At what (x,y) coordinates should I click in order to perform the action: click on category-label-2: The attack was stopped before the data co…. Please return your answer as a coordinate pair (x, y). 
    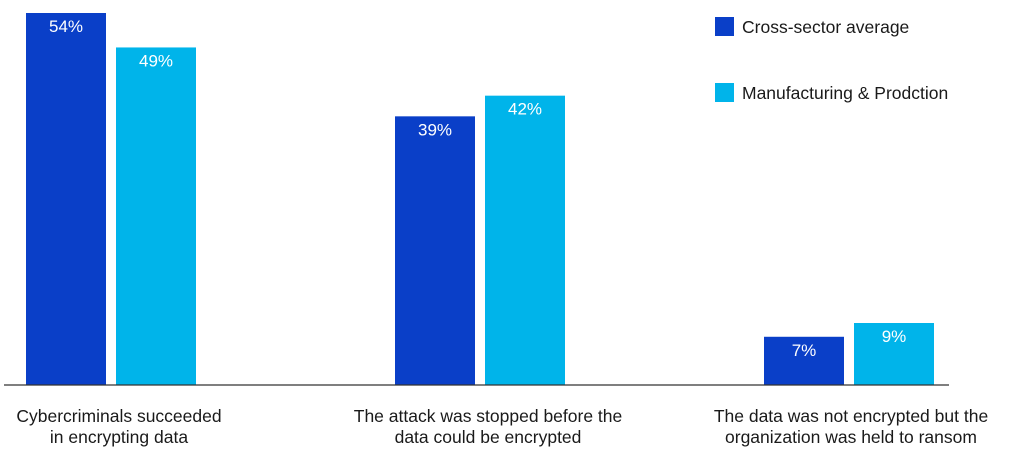
    Looking at the image, I should click on (488, 426).